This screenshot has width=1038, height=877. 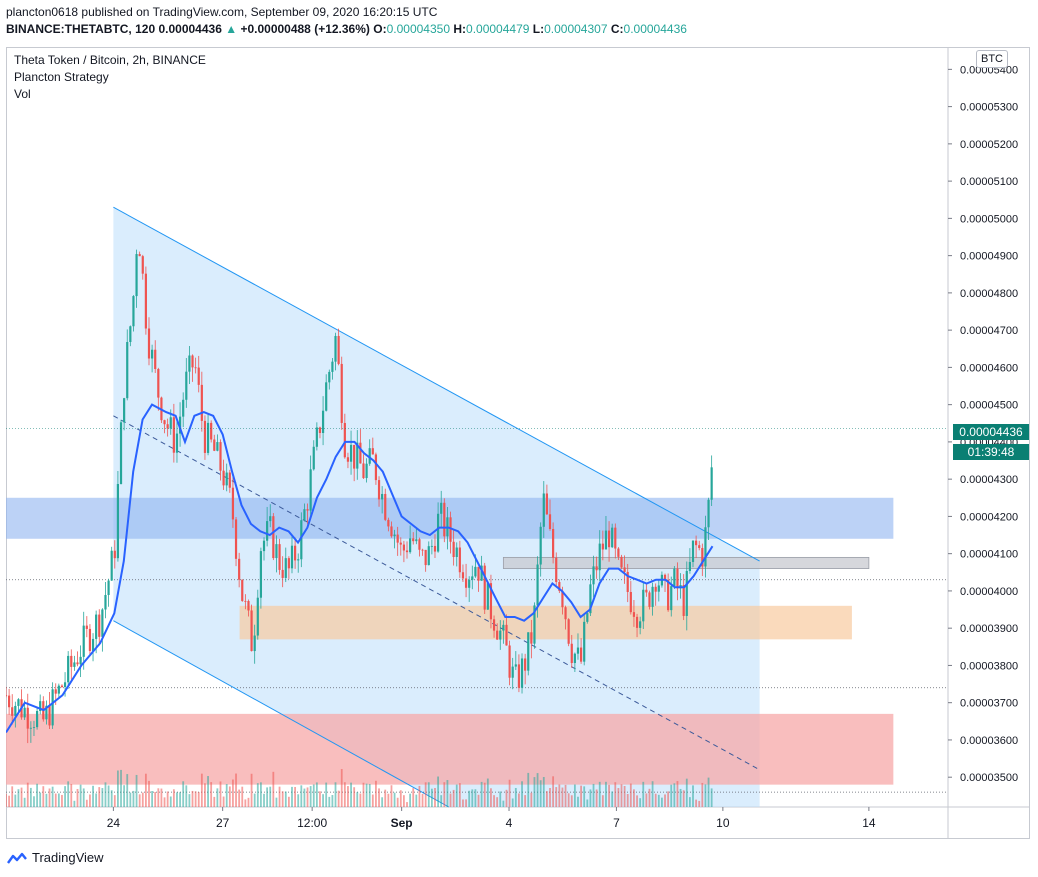 What do you see at coordinates (989, 257) in the screenshot?
I see `y-tick-label: 0.00004900` at bounding box center [989, 257].